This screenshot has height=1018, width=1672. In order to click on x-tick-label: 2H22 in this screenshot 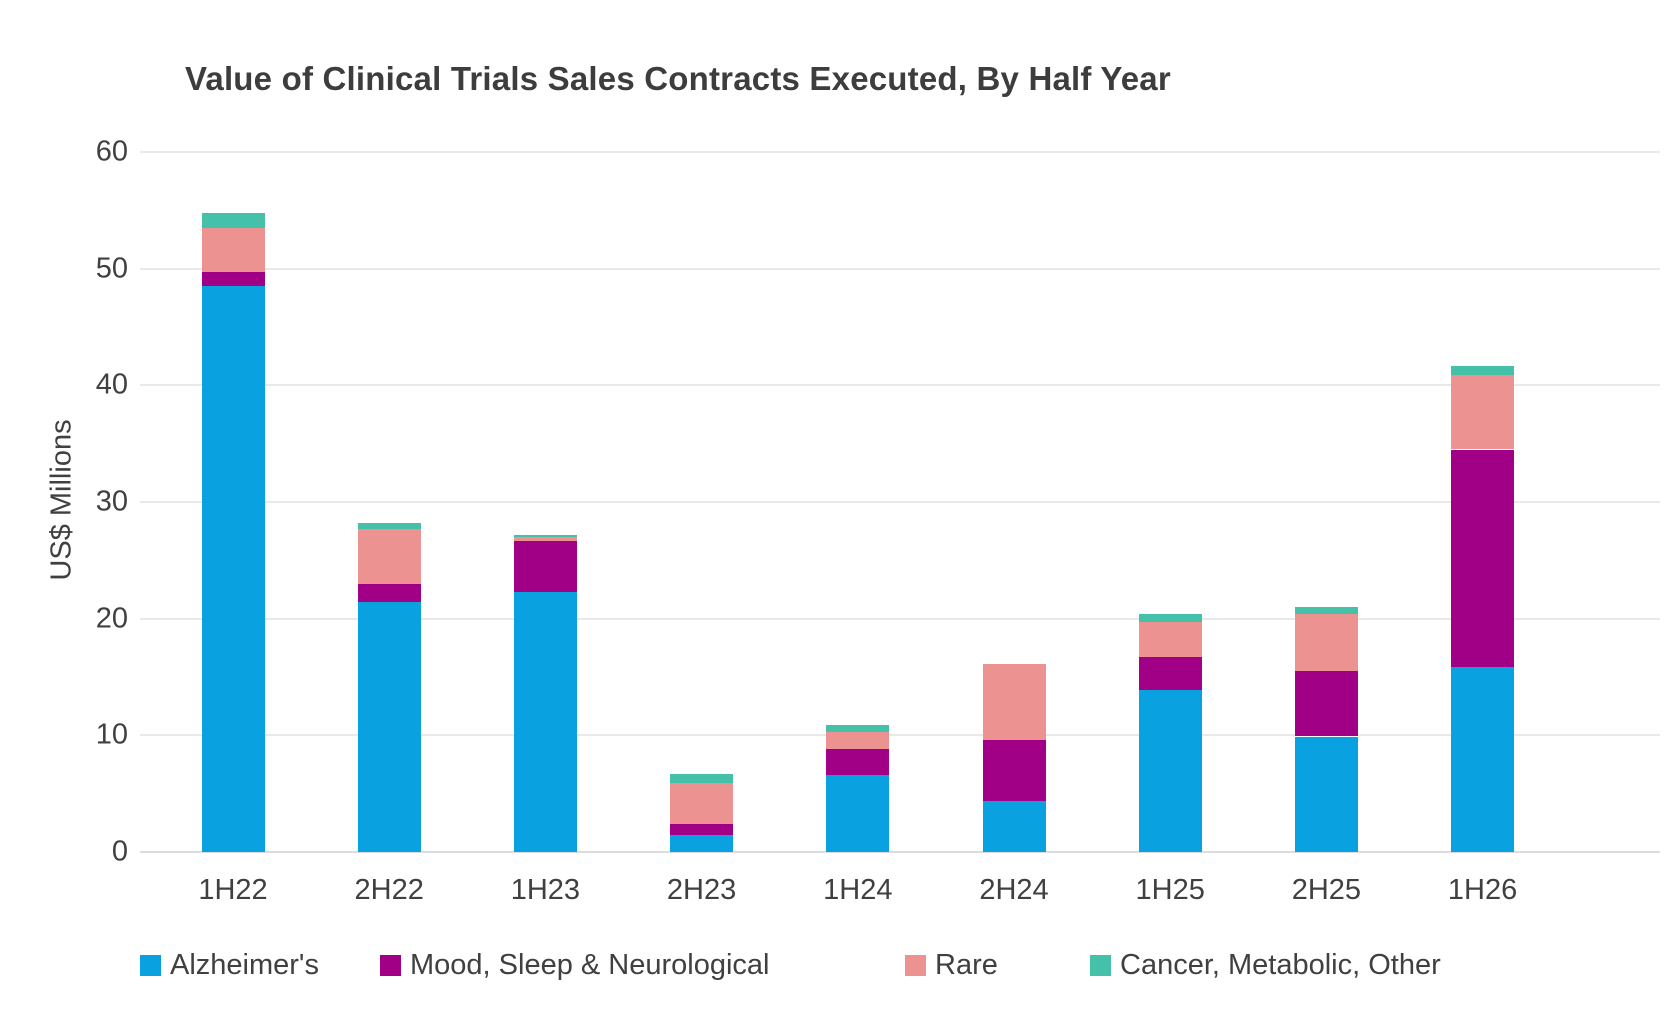, I will do `click(389, 890)`.